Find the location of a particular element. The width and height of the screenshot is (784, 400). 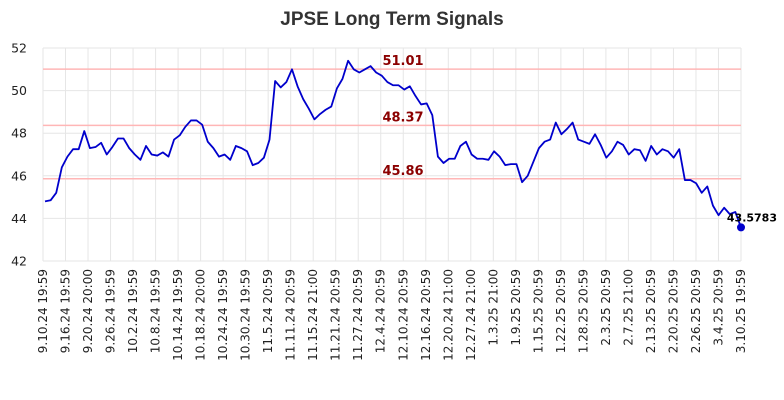

x-tick-label: 11.27.24 20:59 is located at coordinates (358, 315).